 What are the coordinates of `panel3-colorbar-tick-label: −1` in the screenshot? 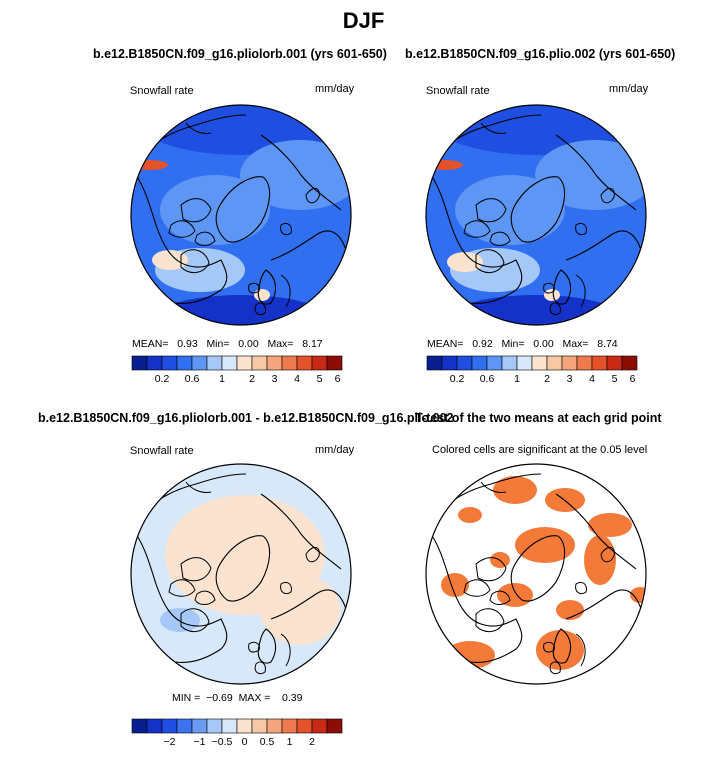 It's located at (200, 742).